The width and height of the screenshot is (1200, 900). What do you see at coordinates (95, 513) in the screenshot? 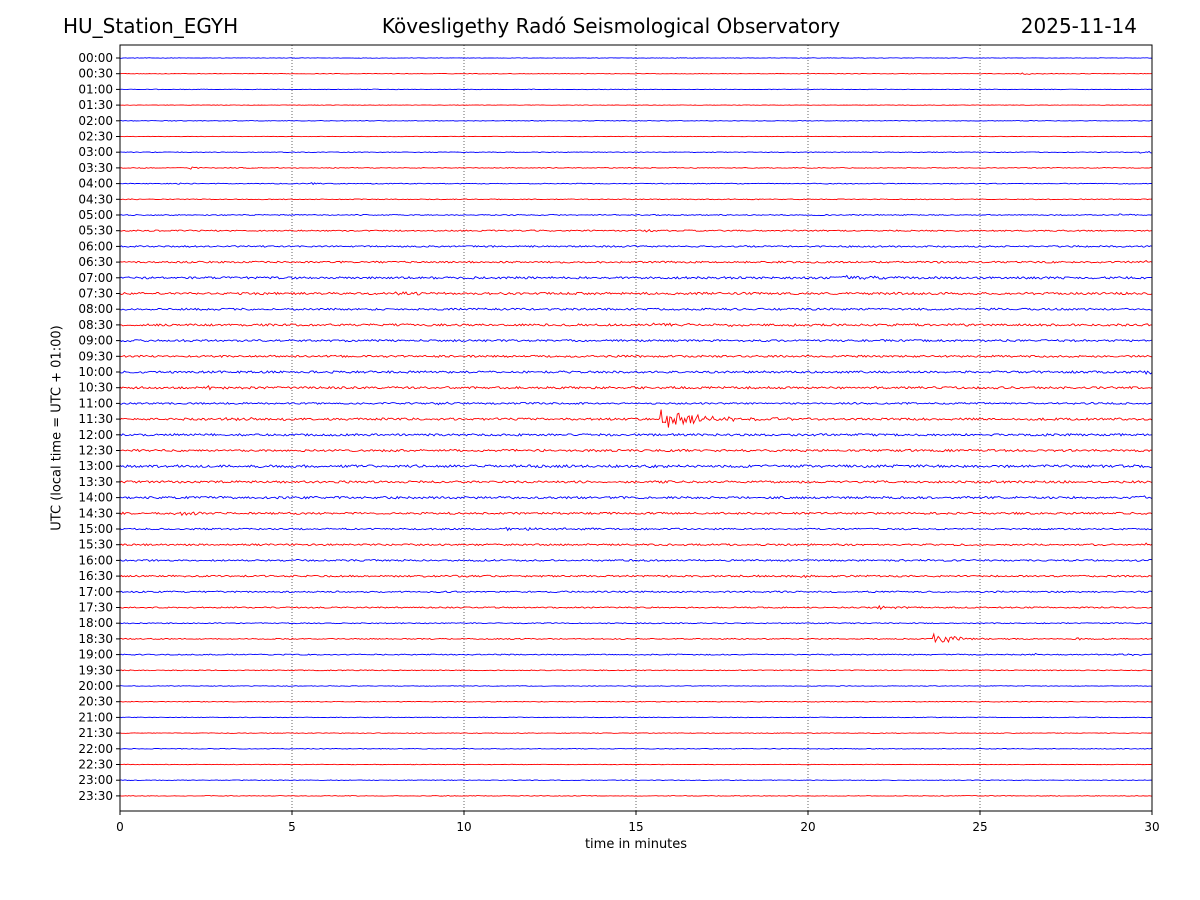
I see `row-label: 14:30` at bounding box center [95, 513].